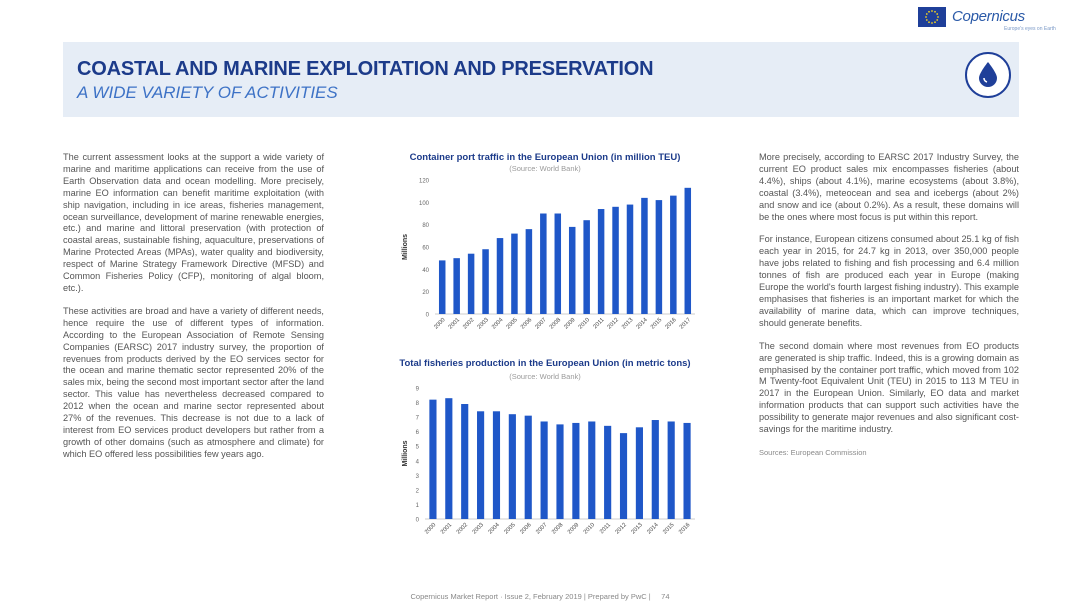 The width and height of the screenshot is (1080, 607). Describe the element at coordinates (418, 433) in the screenshot. I see `y-tick-label: 6` at that location.